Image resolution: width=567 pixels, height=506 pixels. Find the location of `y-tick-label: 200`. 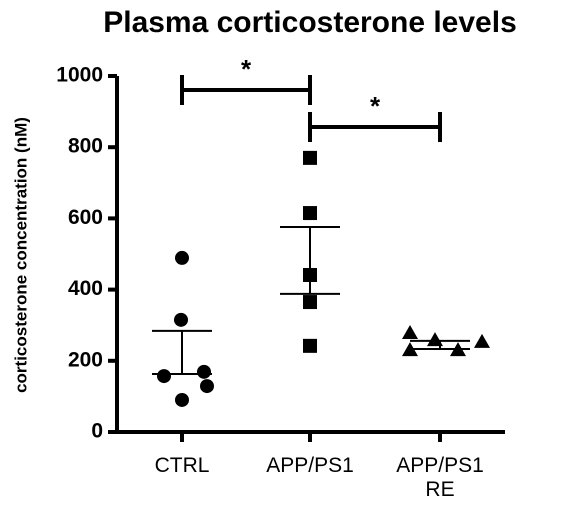

y-tick-label: 200 is located at coordinates (85, 359).